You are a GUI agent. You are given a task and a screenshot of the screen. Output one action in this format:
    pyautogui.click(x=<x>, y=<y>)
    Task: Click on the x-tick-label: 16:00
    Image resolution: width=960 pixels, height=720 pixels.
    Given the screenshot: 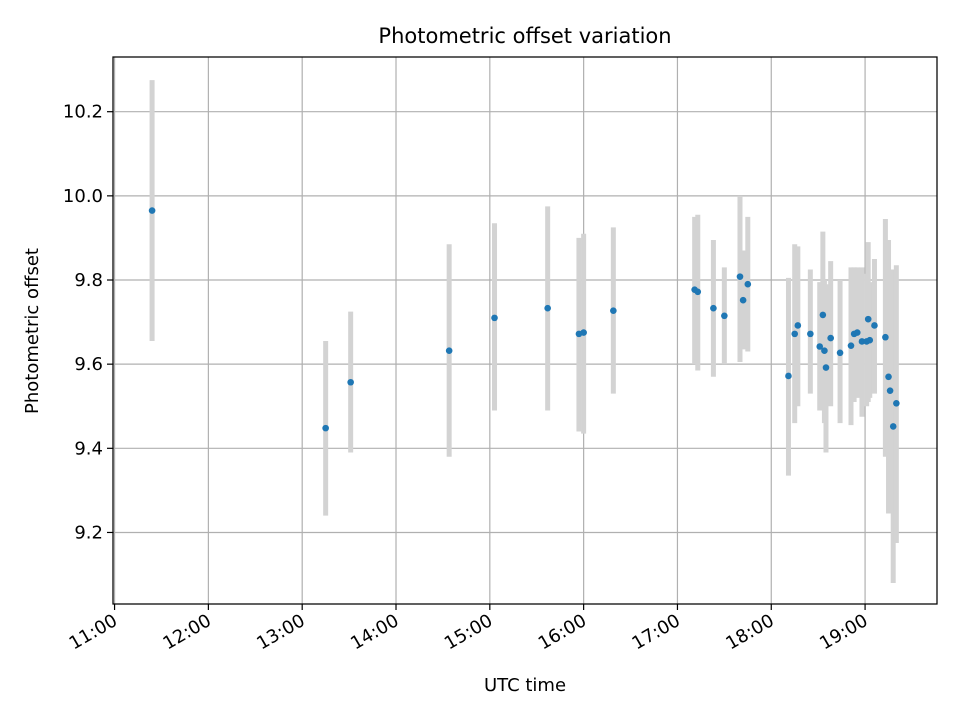 What is the action you would take?
    pyautogui.click(x=562, y=632)
    